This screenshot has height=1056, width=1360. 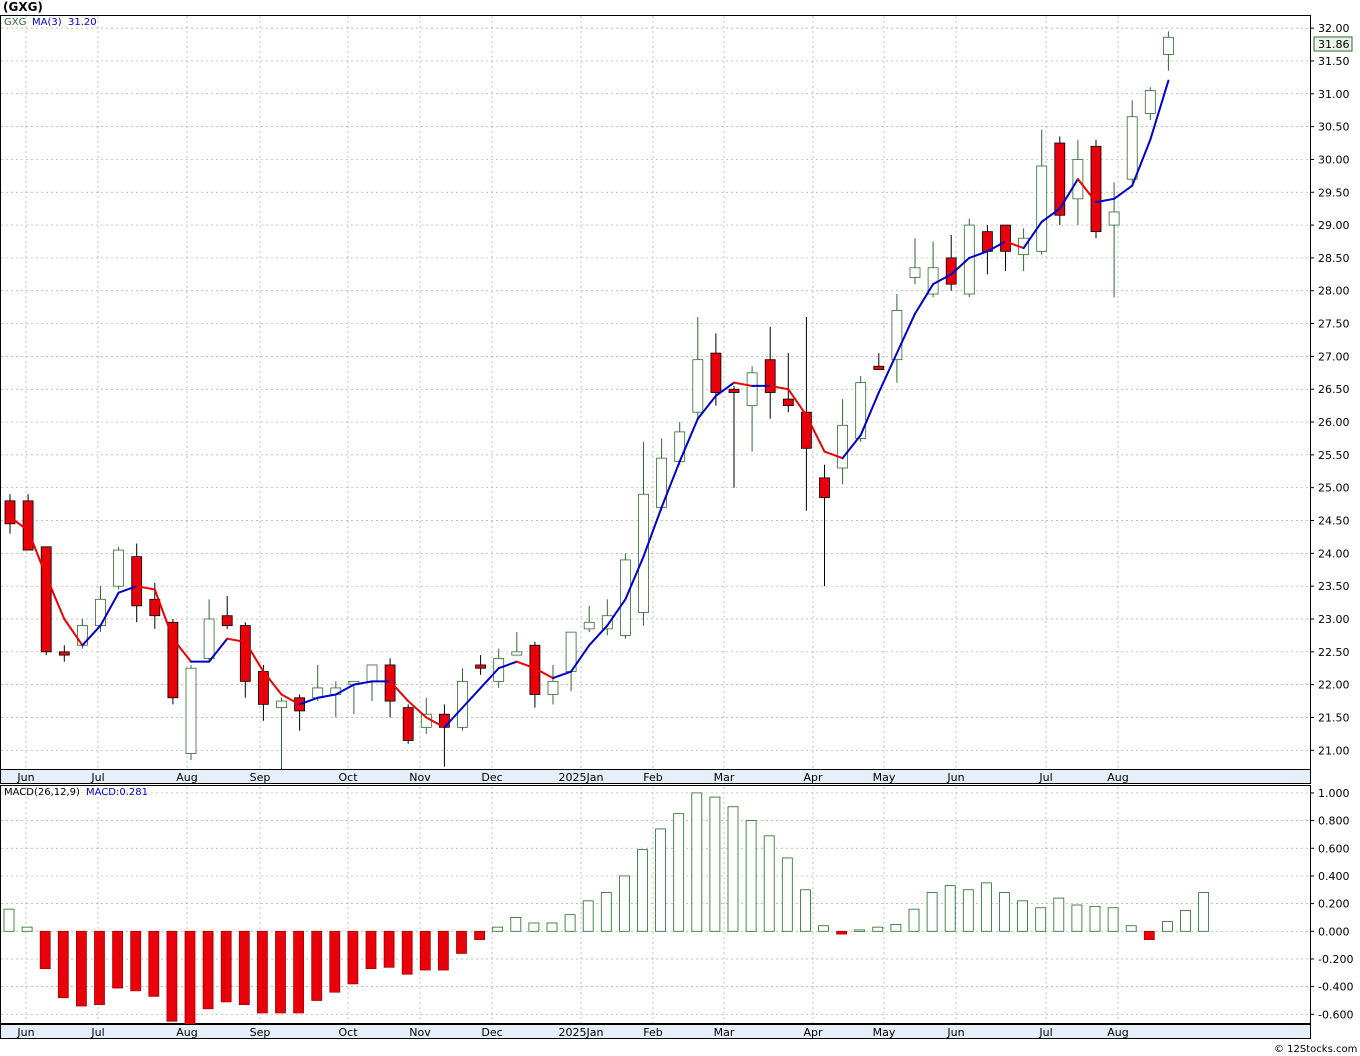 I want to click on month-strip-top, so click(x=655, y=776).